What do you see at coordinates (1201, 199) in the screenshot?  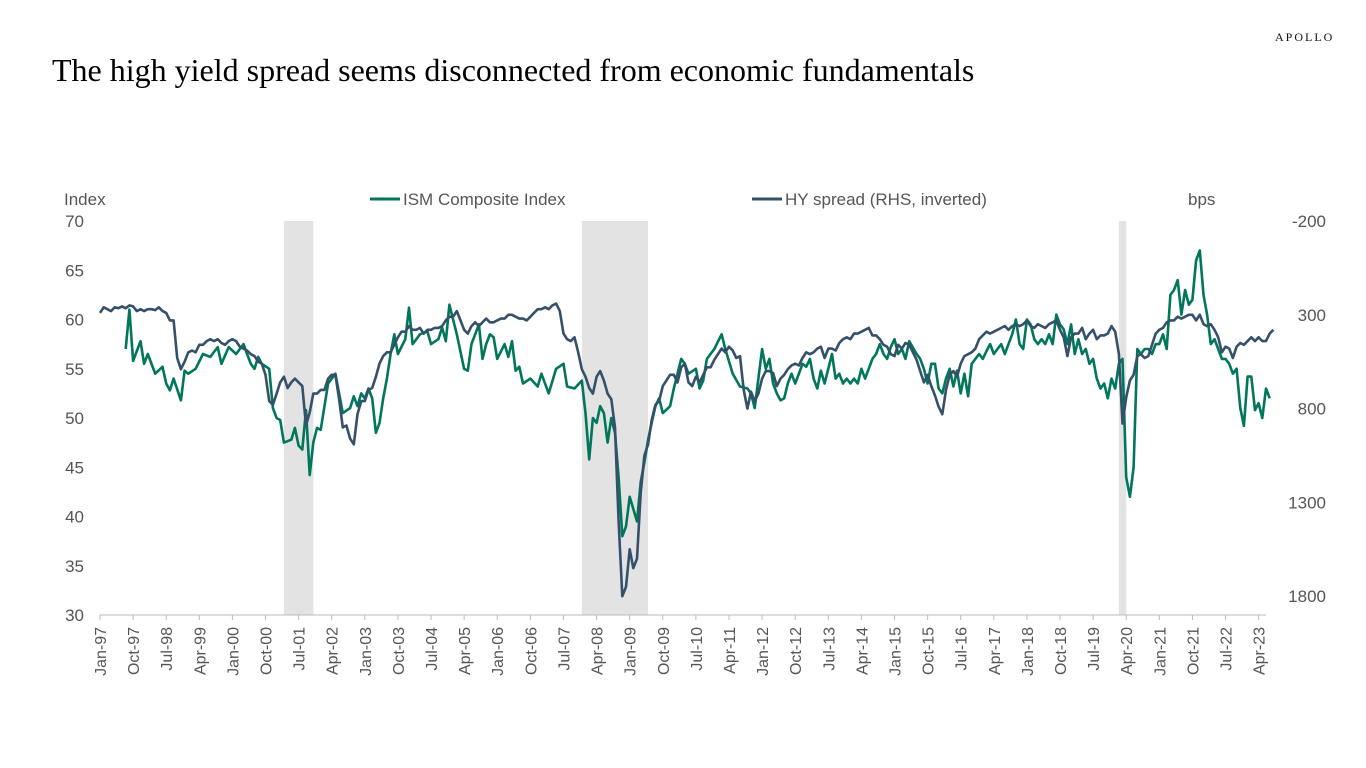 I see `right-axis-unit: bps` at bounding box center [1201, 199].